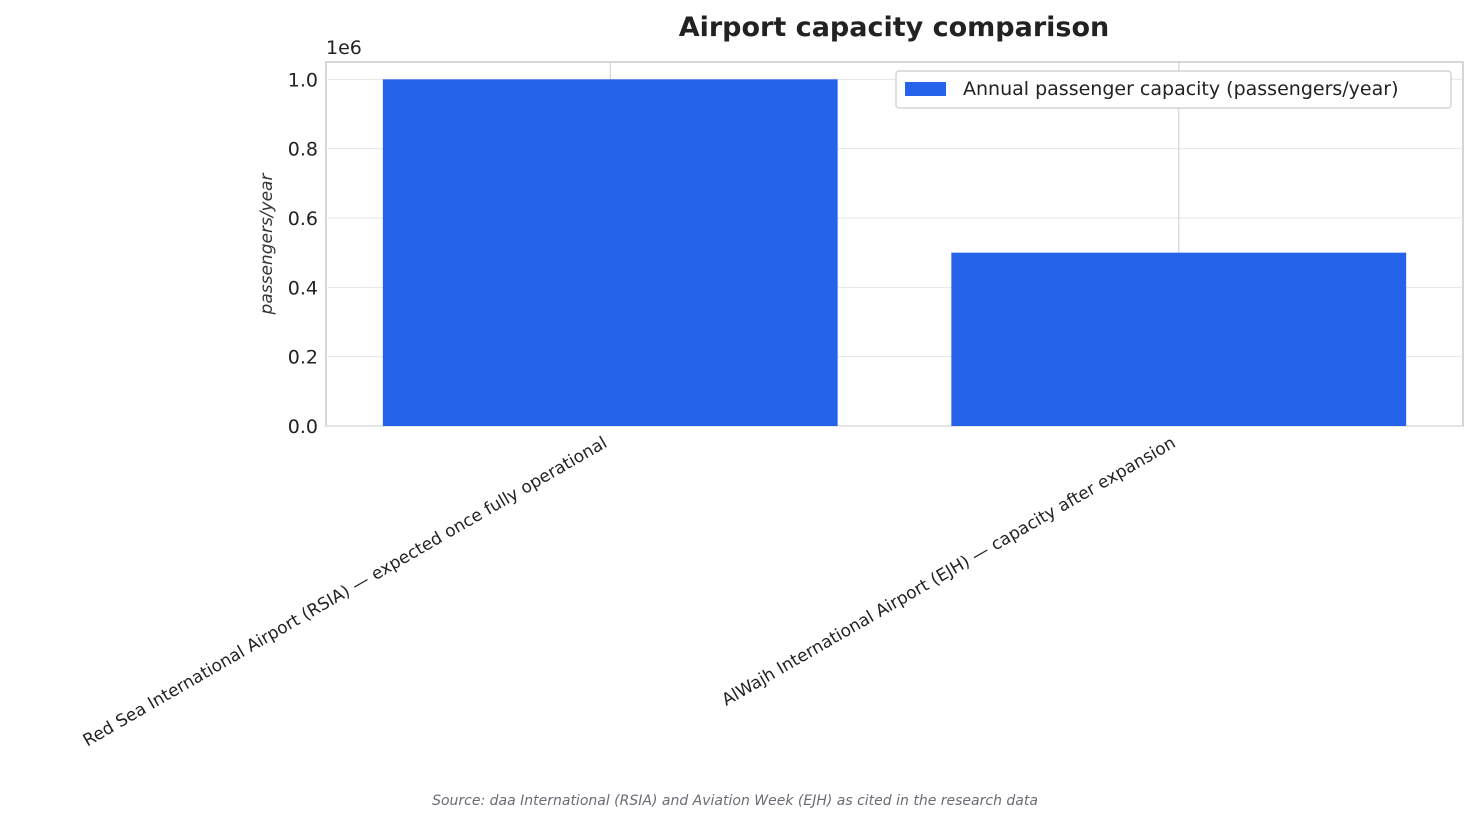 Image resolution: width=1477 pixels, height=824 pixels. I want to click on chart-title: Airport capacity comparison, so click(894, 27).